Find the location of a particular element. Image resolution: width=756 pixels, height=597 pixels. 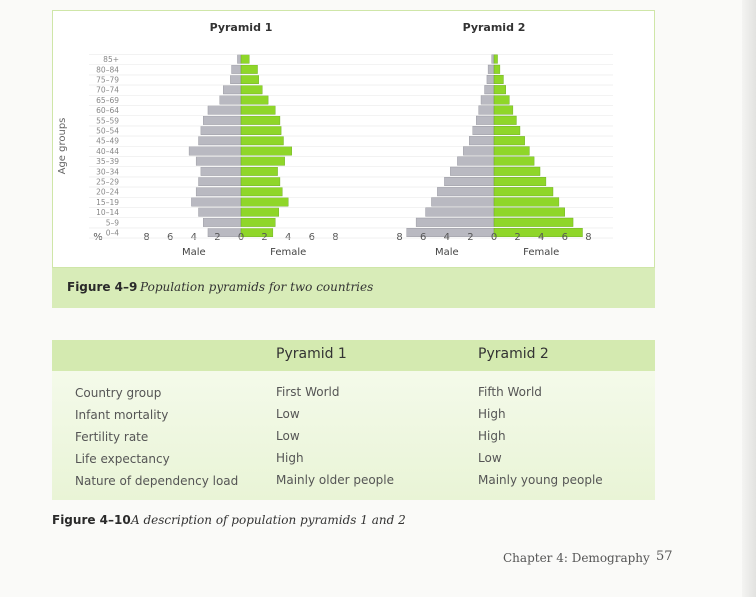

age-group-label: 85+ is located at coordinates (111, 59).